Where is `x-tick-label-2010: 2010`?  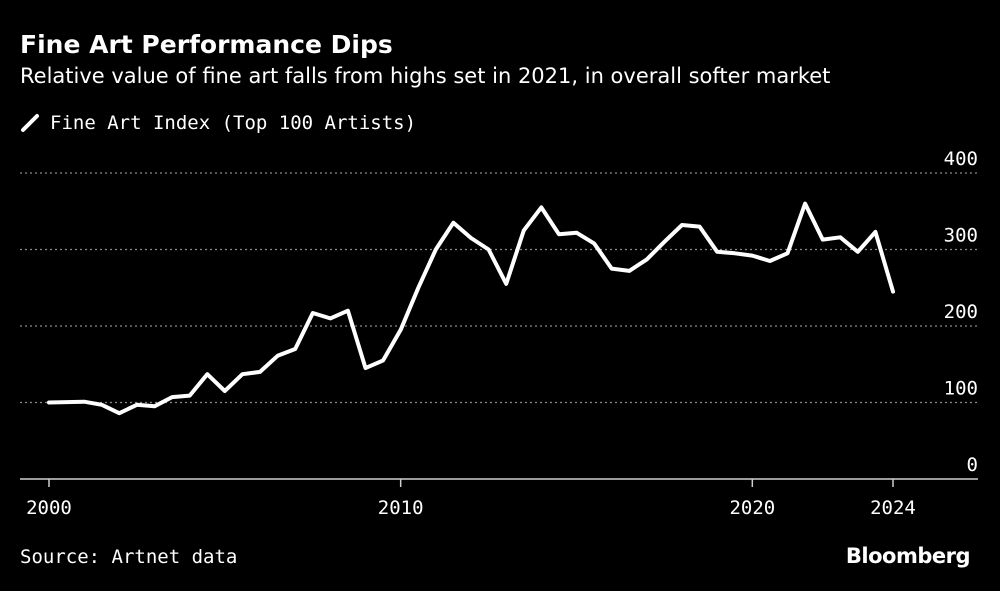
x-tick-label-2010: 2010 is located at coordinates (401, 508).